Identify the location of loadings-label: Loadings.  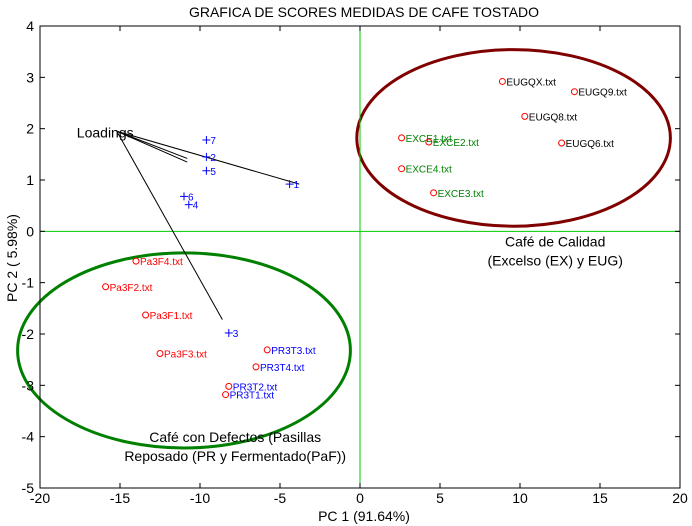
(105, 132).